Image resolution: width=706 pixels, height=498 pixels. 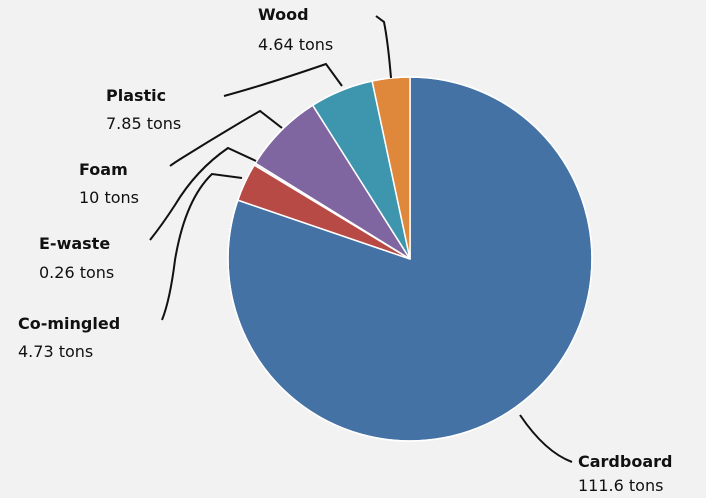 I want to click on slice-value-plastic: 7.85 tons, so click(x=143, y=123).